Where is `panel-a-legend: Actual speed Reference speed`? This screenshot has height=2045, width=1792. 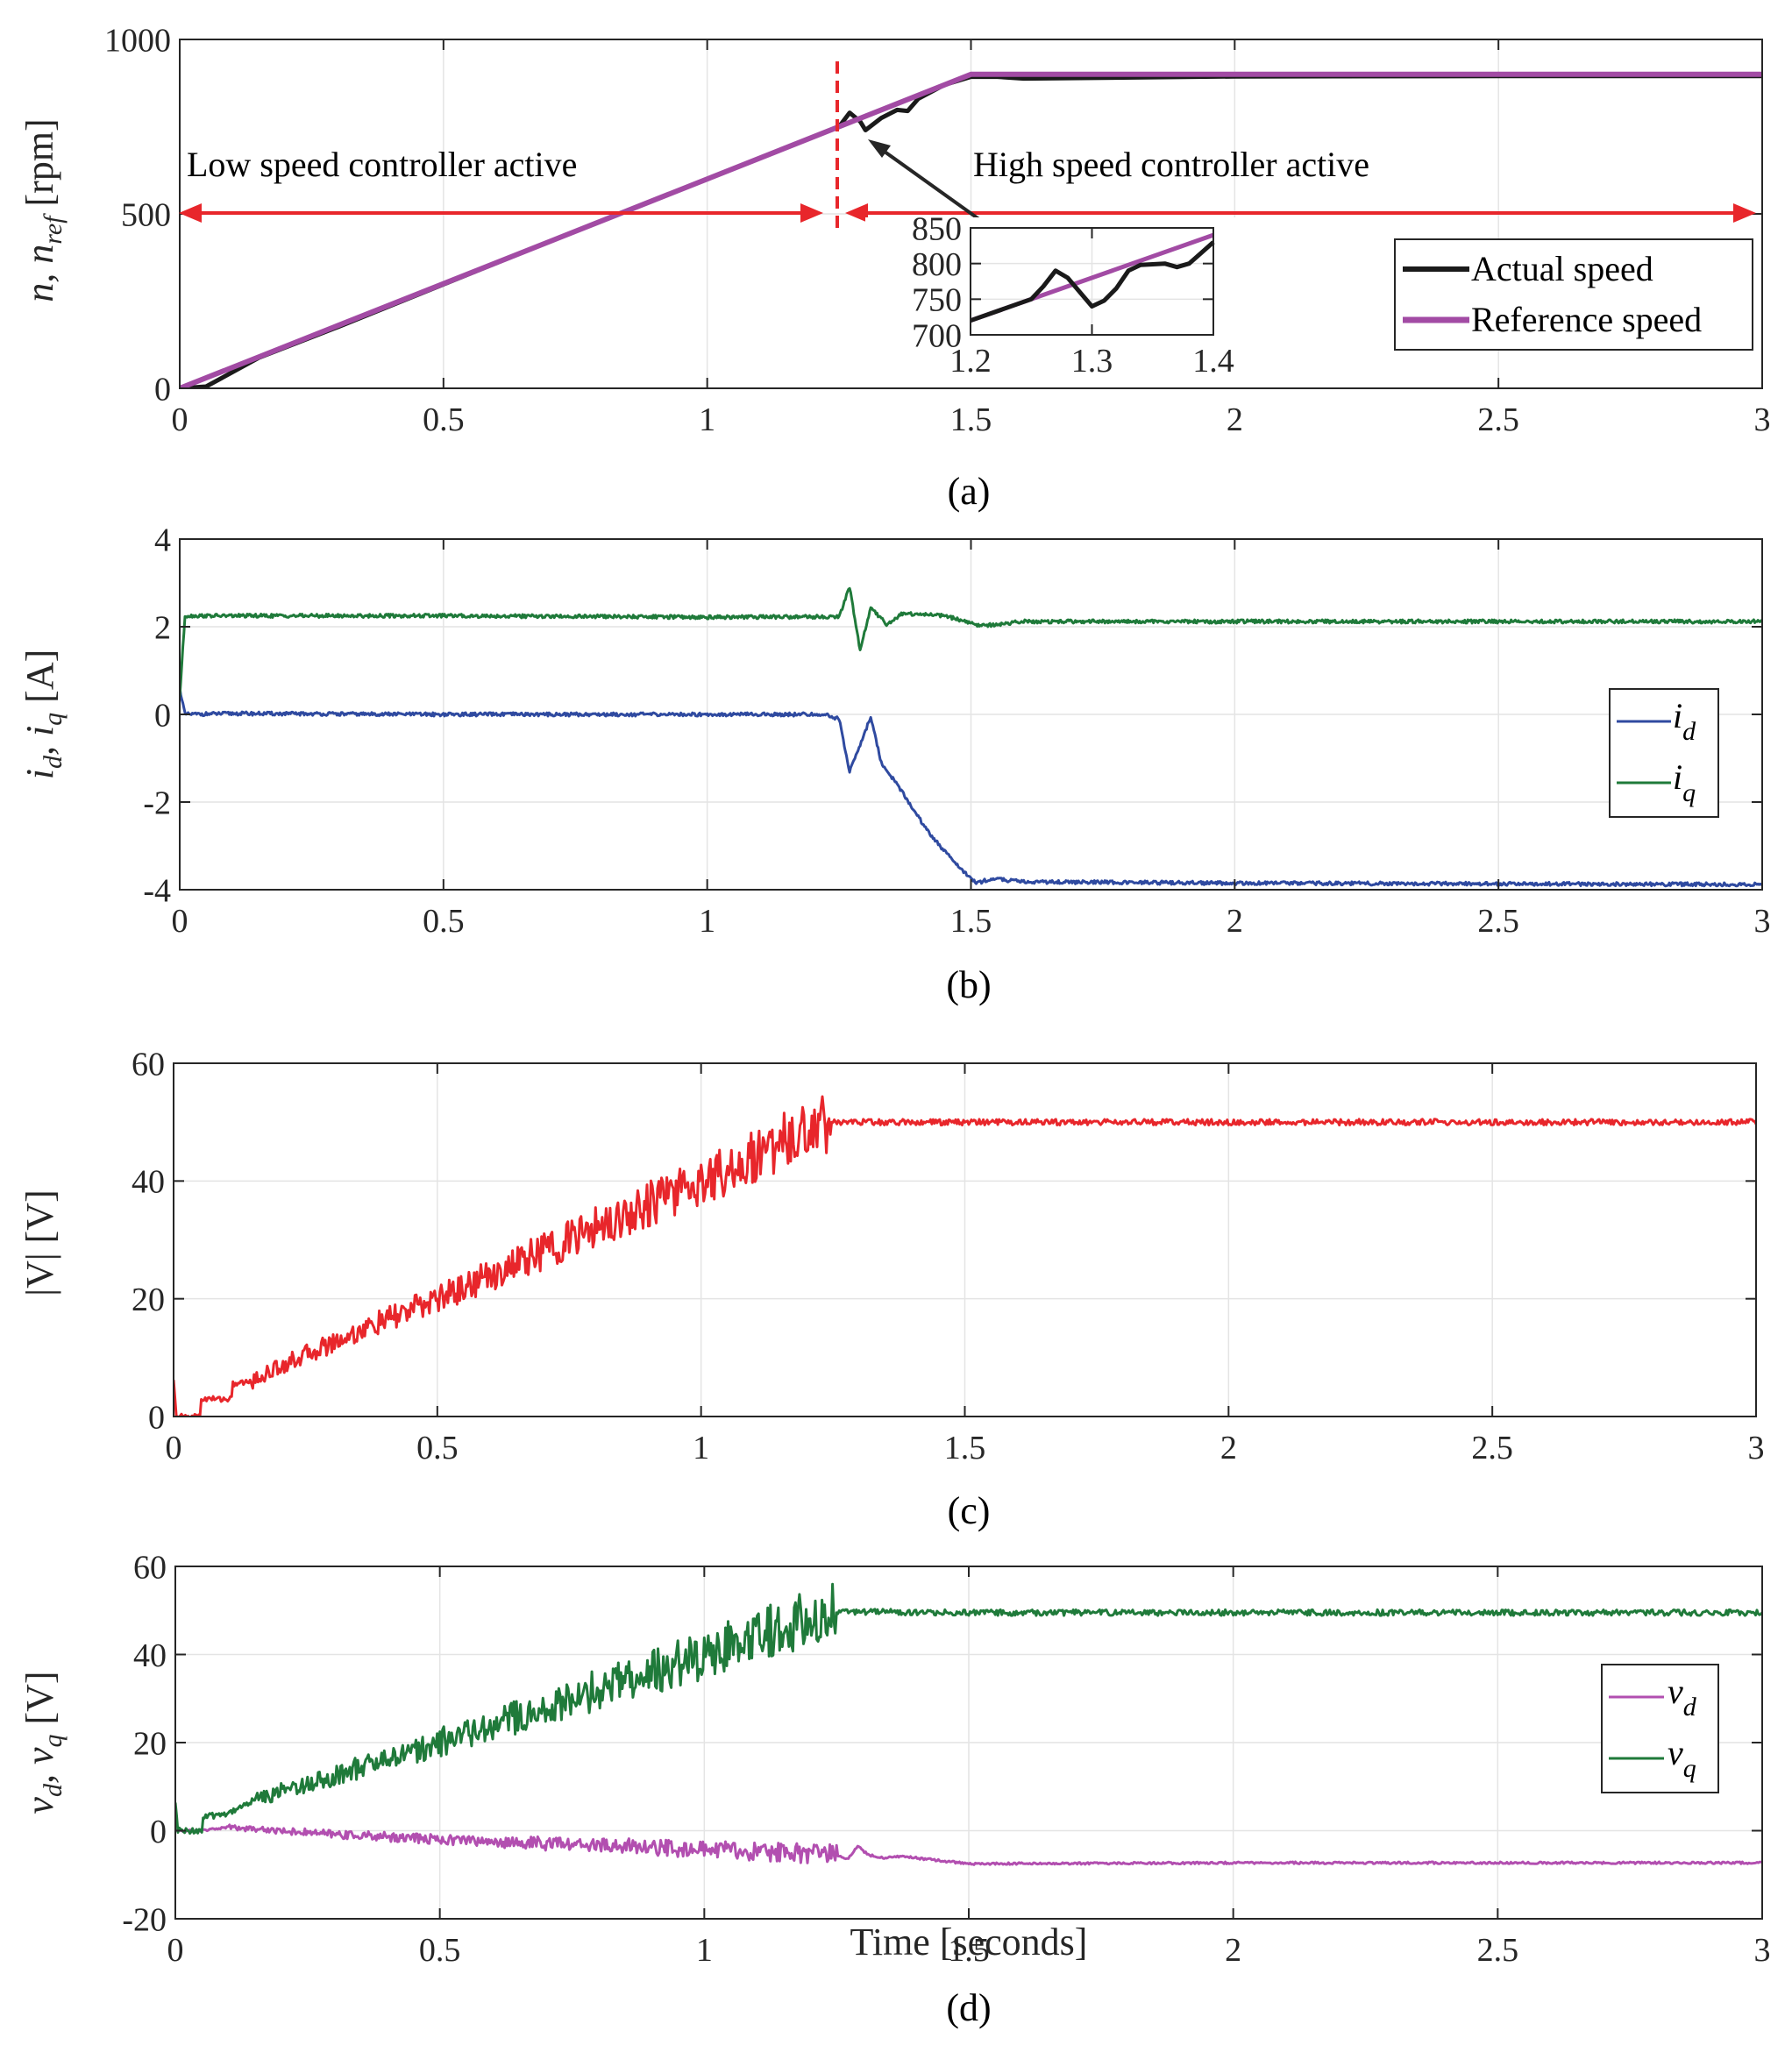 panel-a-legend: Actual speed Reference speed is located at coordinates (1573, 294).